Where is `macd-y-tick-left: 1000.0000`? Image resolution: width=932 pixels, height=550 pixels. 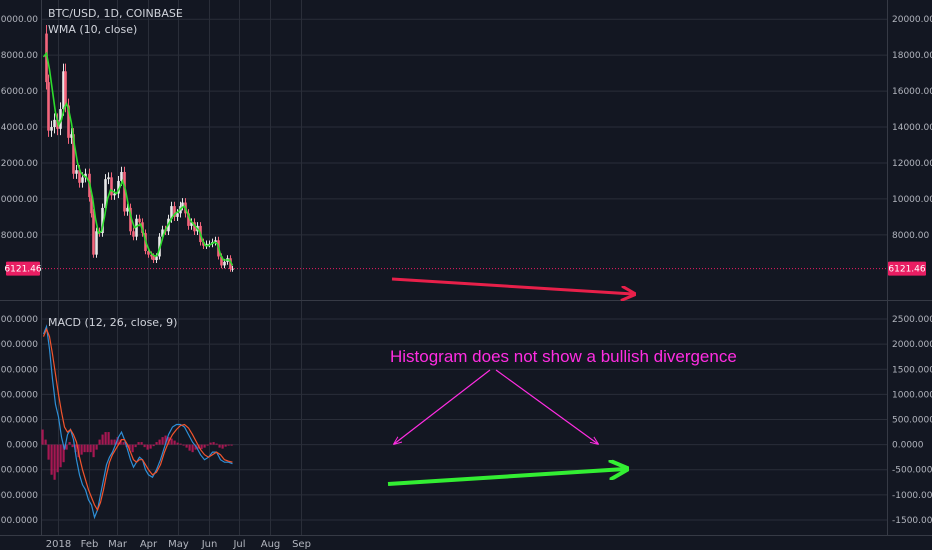
macd-y-tick-left: 1000.0000 is located at coordinates (19, 395).